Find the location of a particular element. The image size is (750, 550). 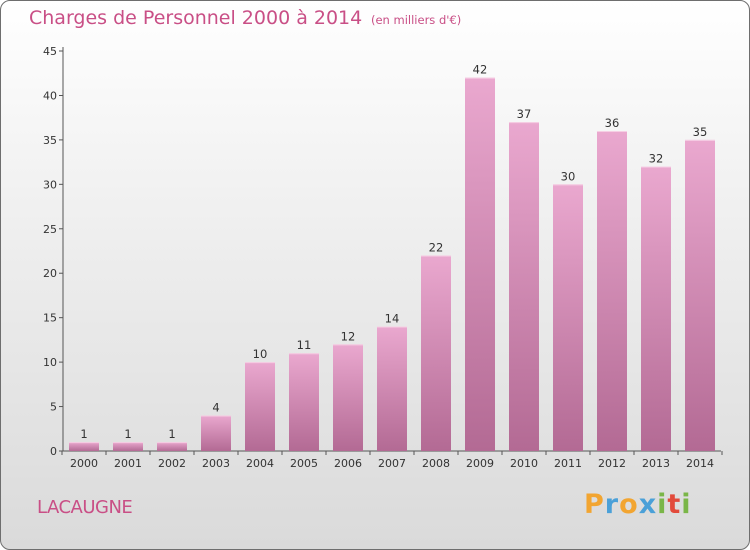

y-tick-label: 45 is located at coordinates (50, 51).